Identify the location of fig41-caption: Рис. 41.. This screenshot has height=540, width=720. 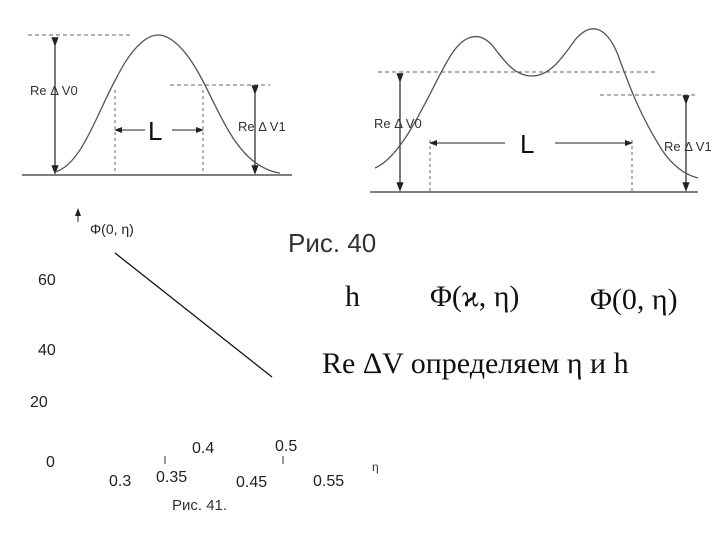
(200, 505).